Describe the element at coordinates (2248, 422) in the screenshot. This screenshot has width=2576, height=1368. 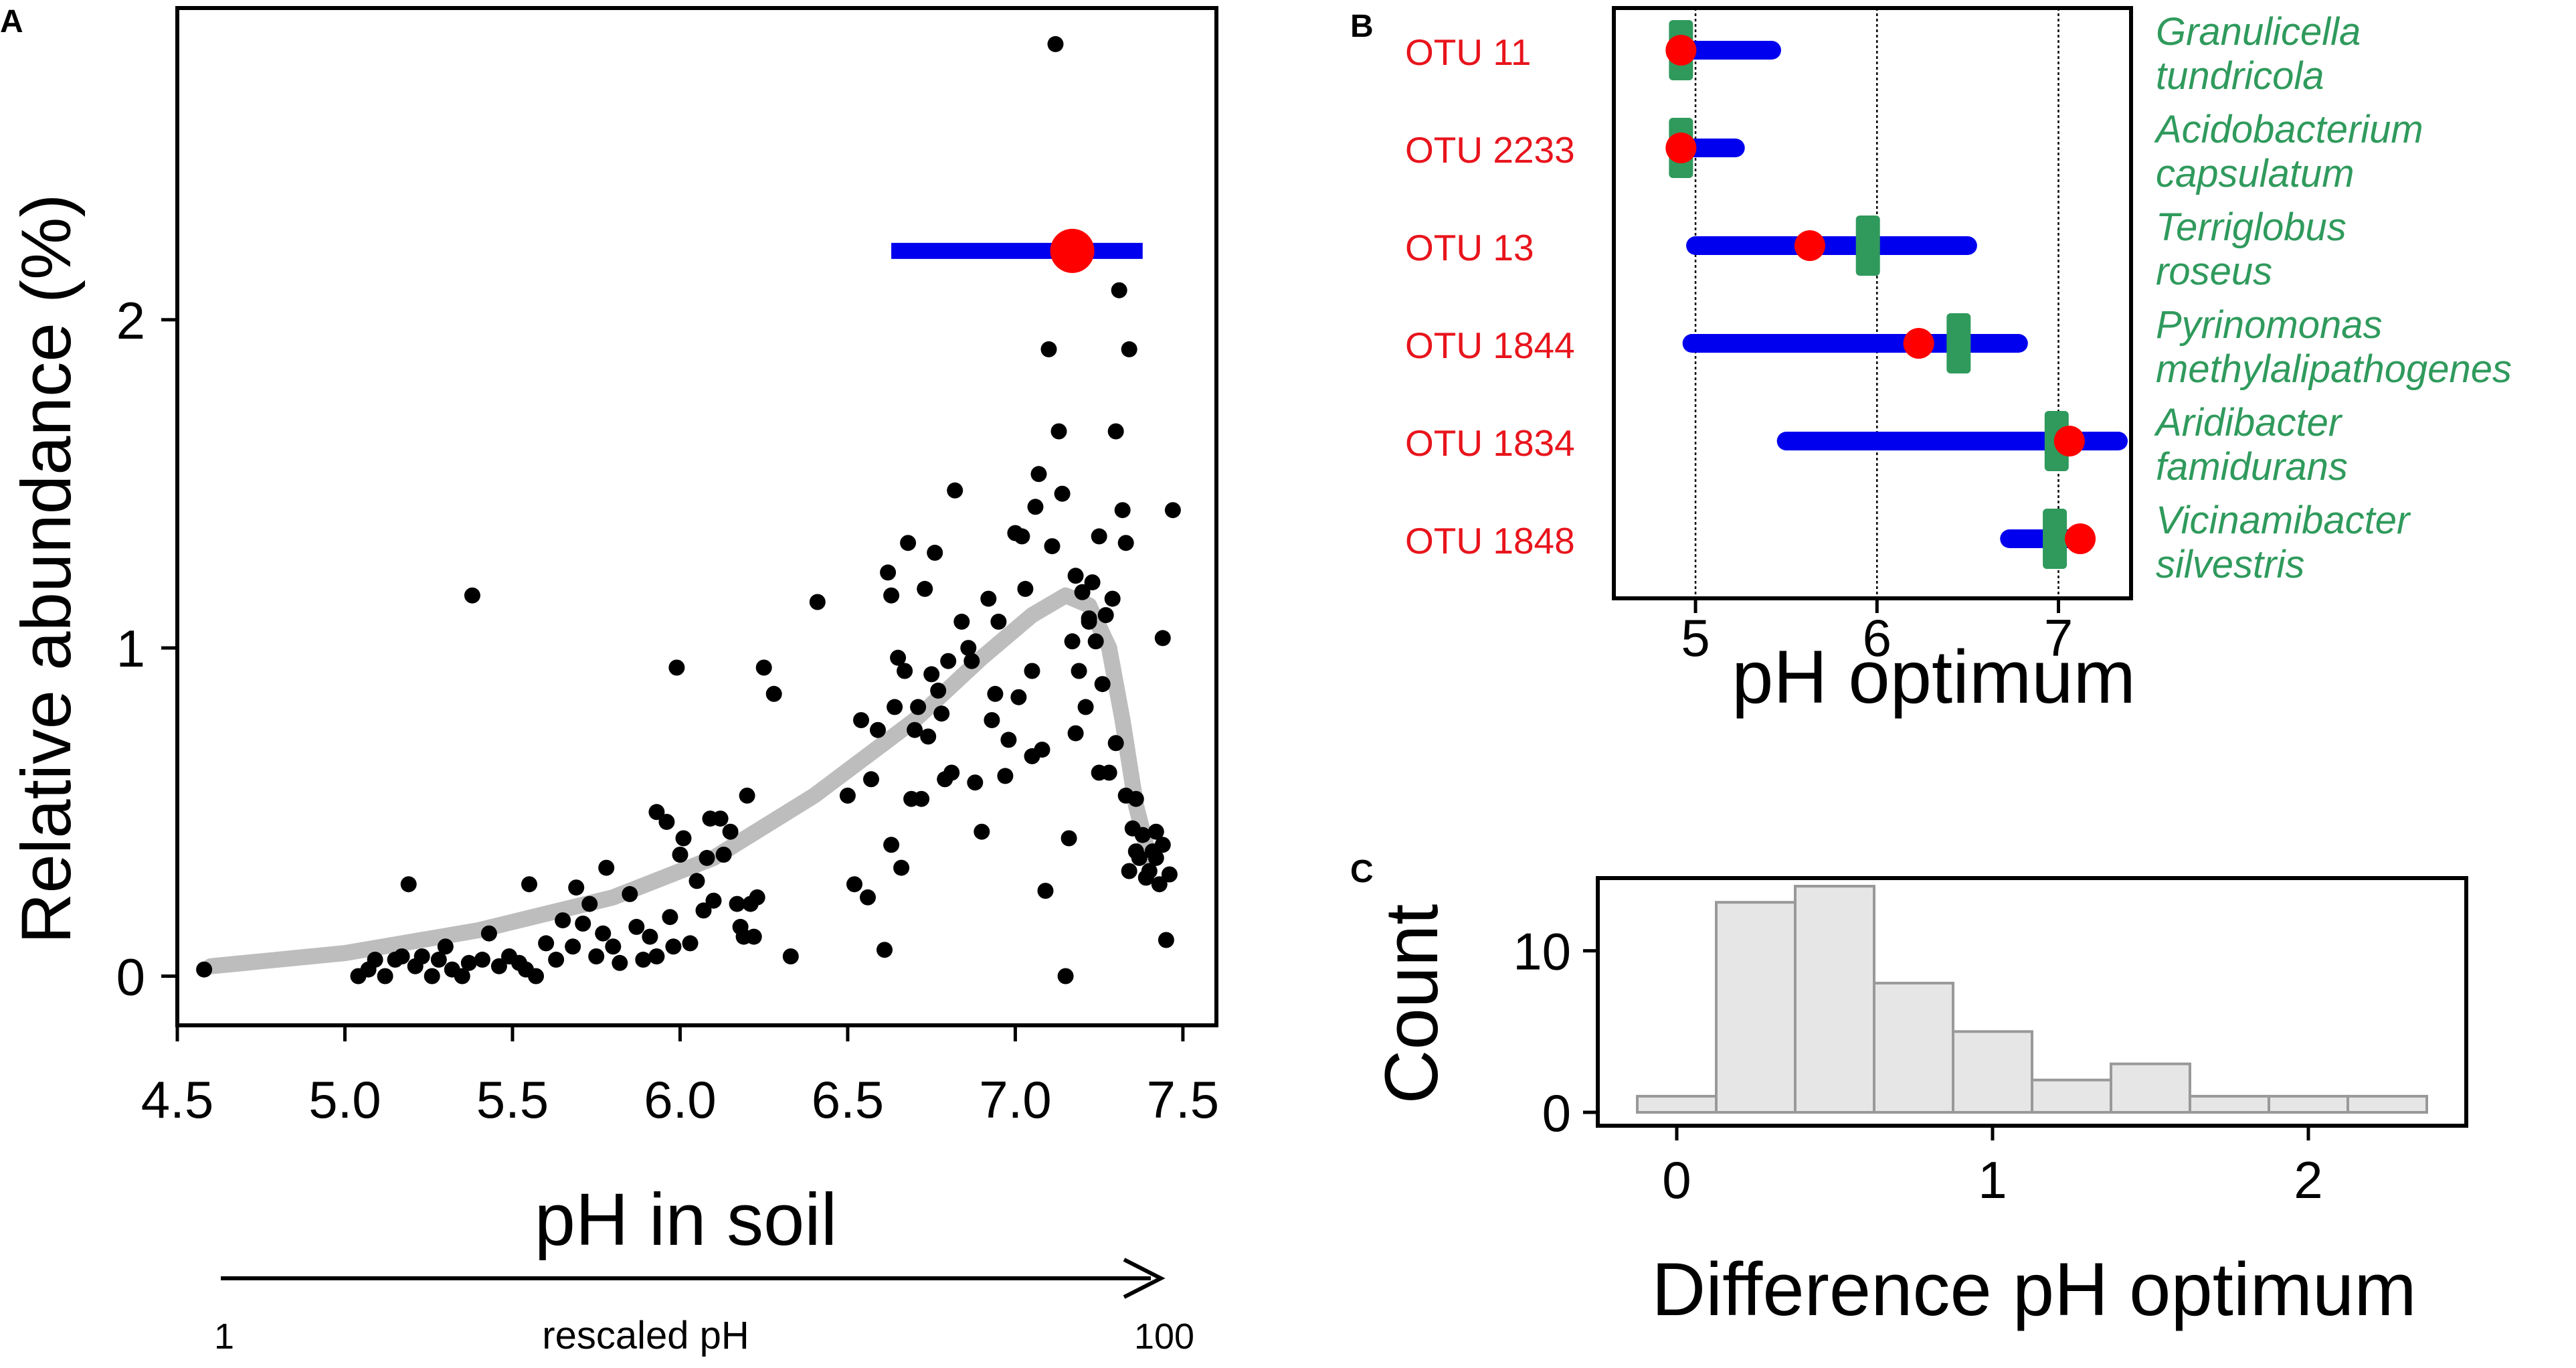
I see `panel-b-species-line1: Aridibacter` at that location.